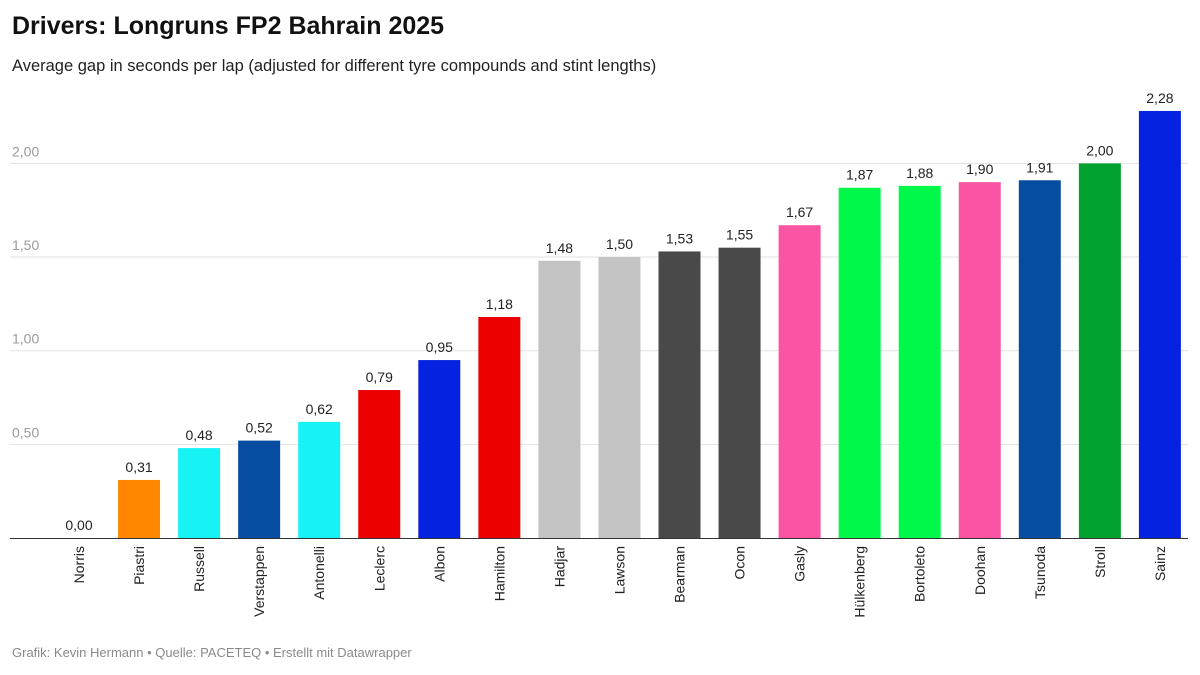 The image size is (1200, 675). What do you see at coordinates (379, 377) in the screenshot?
I see `bar-value-label: 0,79` at bounding box center [379, 377].